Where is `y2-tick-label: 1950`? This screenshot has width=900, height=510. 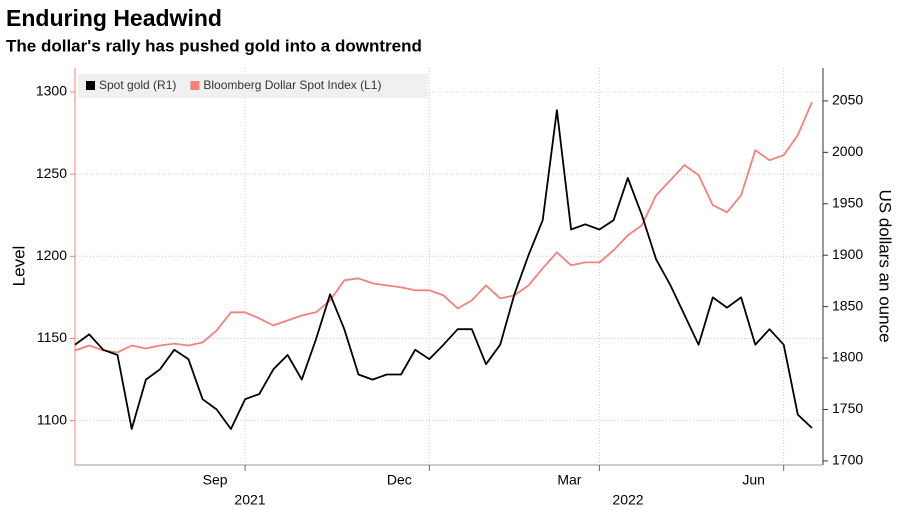 y2-tick-label: 1950 is located at coordinates (847, 202).